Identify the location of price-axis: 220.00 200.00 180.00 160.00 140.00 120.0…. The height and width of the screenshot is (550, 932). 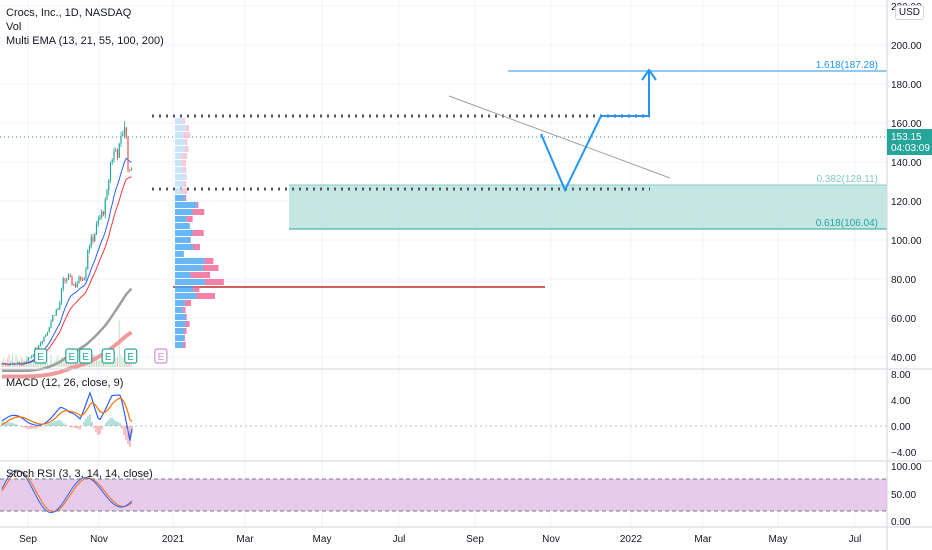
(906, 183).